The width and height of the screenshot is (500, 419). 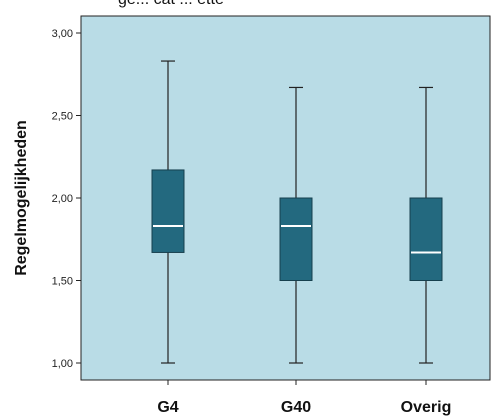 I want to click on y-tick-label: 1,50, so click(x=62, y=282).